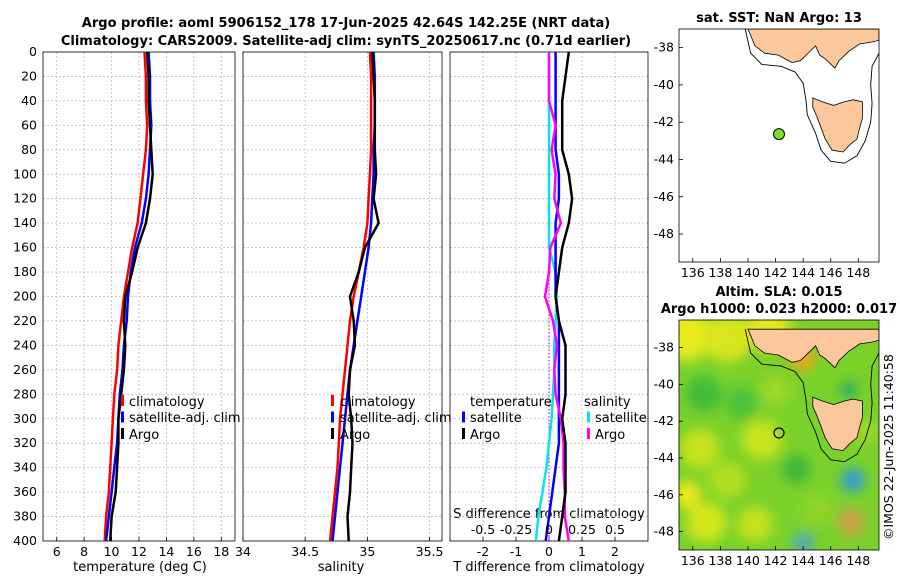 The image size is (900, 580). Describe the element at coordinates (664, 494) in the screenshot. I see `lat-tick-label: -46` at that location.